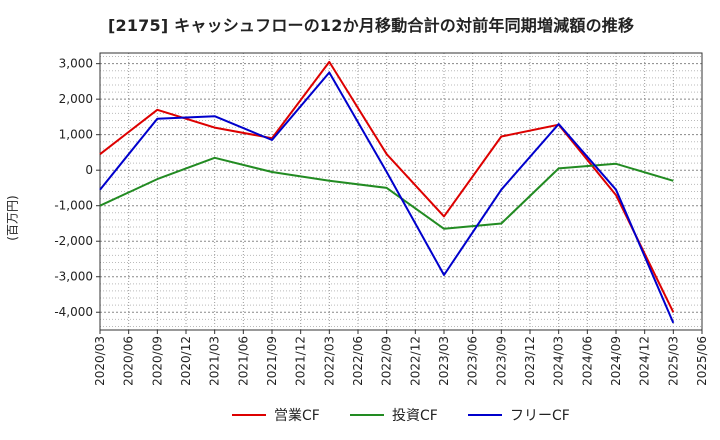 The width and height of the screenshot is (720, 440). What do you see at coordinates (473, 361) in the screenshot?
I see `x-tick-label: 2023/06` at bounding box center [473, 361].